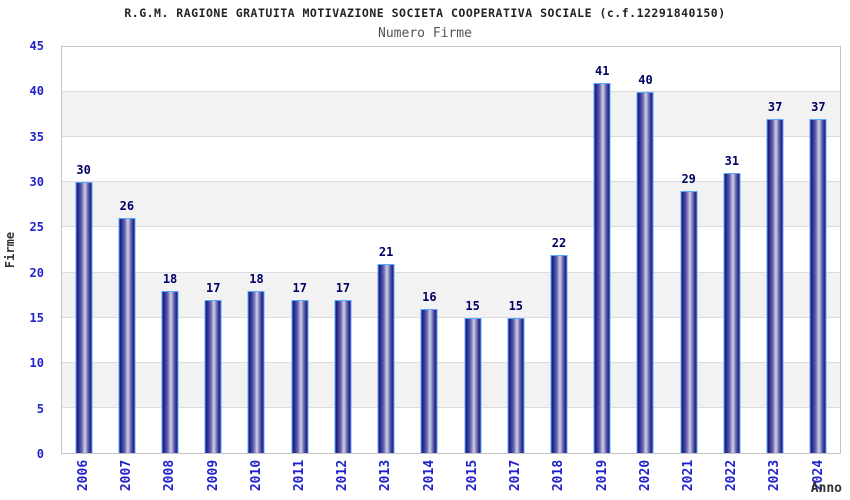 The width and height of the screenshot is (850, 500). I want to click on x-tick-label: 2008, so click(170, 475).